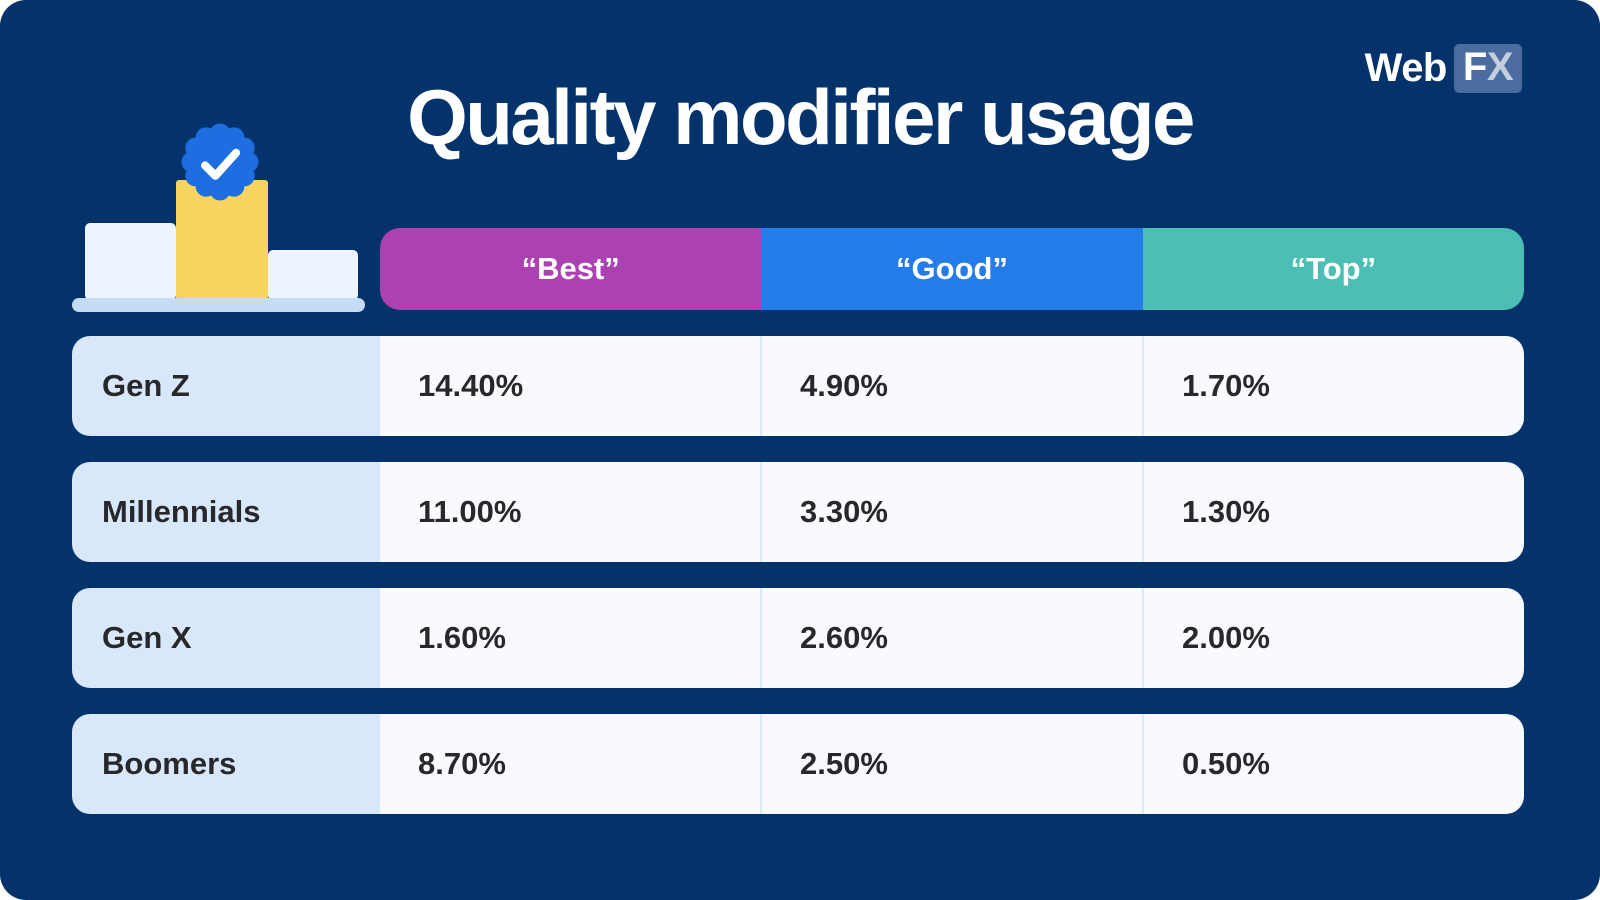 The height and width of the screenshot is (900, 1600). I want to click on webfx-logo-web-text: Web, so click(1406, 68).